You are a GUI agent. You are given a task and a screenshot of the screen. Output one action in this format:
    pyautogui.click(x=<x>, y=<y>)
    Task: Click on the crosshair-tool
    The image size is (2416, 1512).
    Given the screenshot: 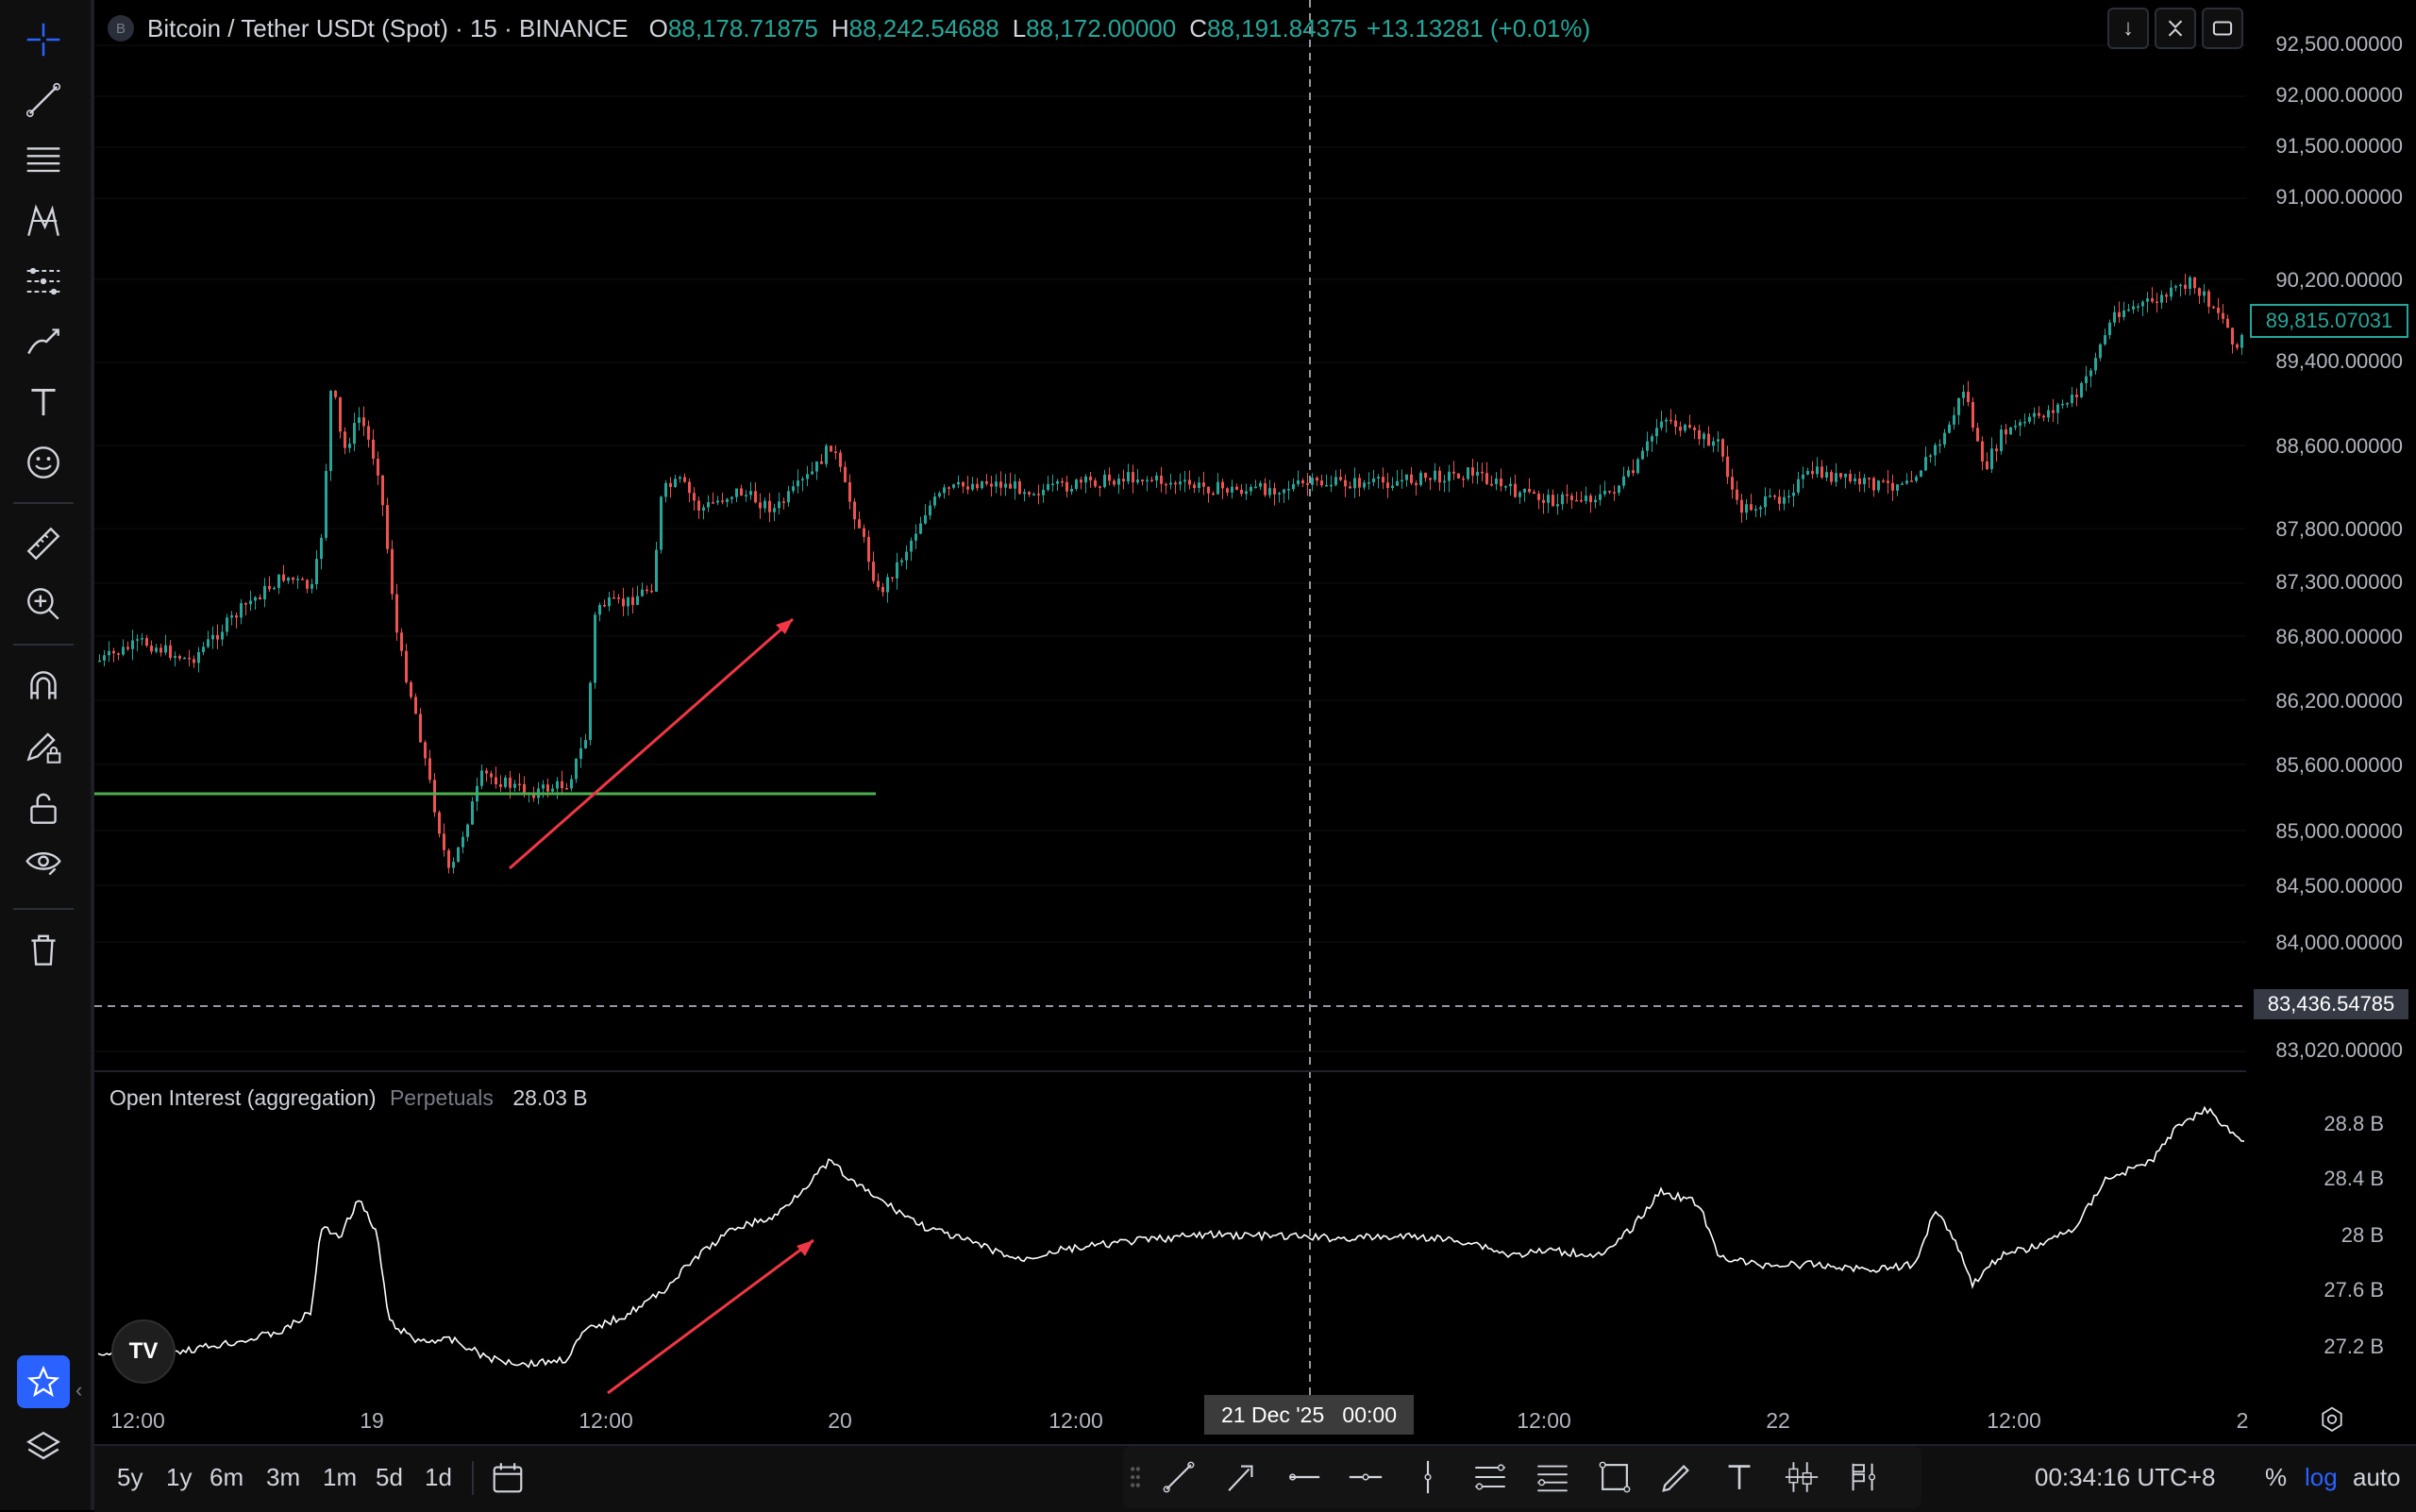 What is the action you would take?
    pyautogui.click(x=43, y=39)
    